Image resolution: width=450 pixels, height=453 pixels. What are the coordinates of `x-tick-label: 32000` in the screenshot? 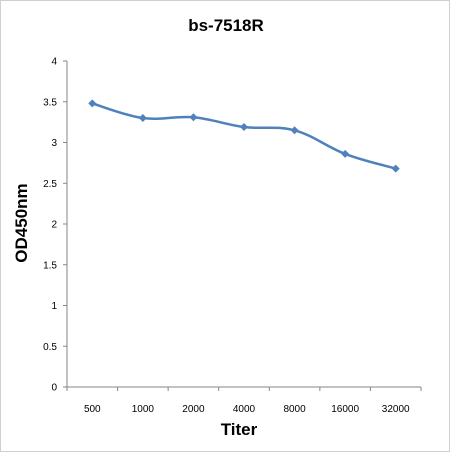 It's located at (396, 409).